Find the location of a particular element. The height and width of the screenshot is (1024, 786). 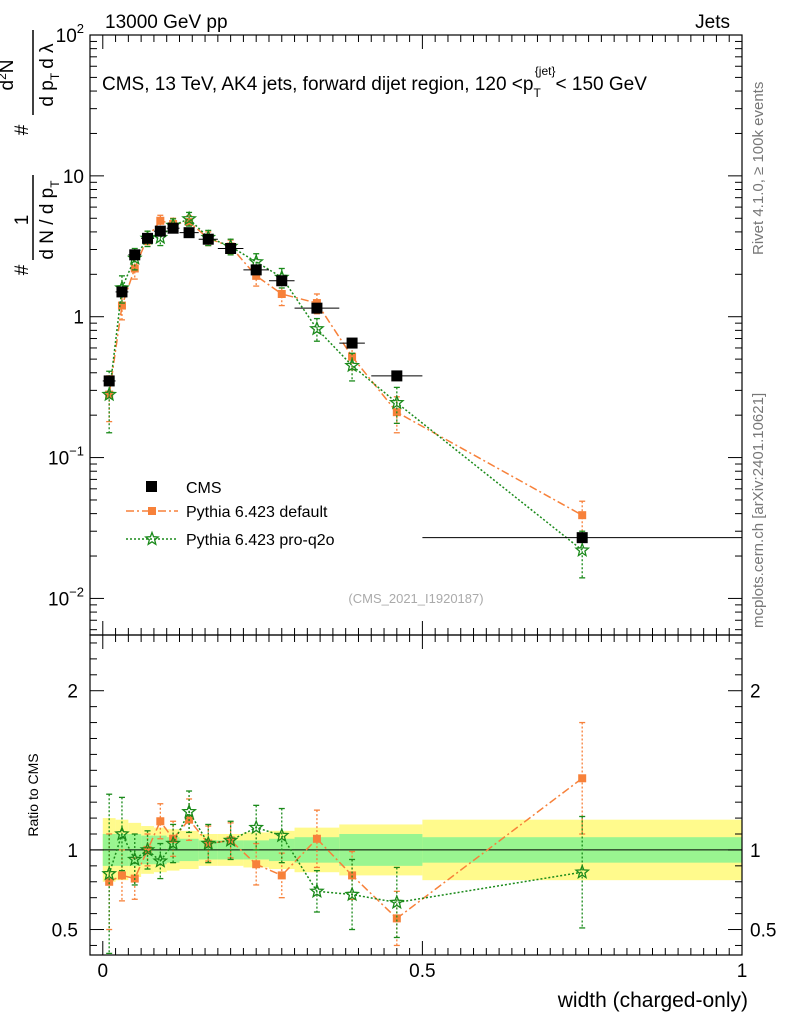

analysis-watermark: (CMS_2021_I1920187) is located at coordinates (415, 598).